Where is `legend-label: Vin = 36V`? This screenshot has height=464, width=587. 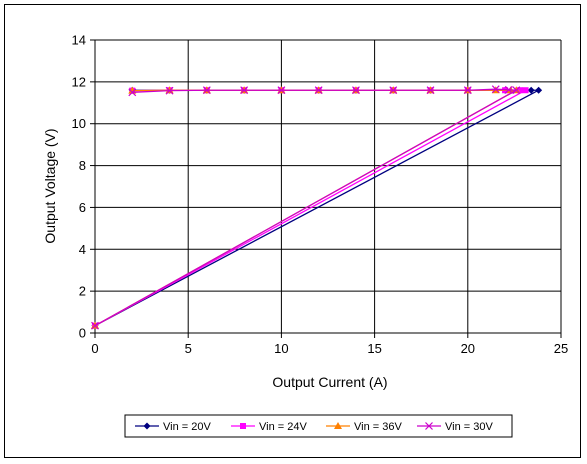 legend-label: Vin = 36V is located at coordinates (378, 427).